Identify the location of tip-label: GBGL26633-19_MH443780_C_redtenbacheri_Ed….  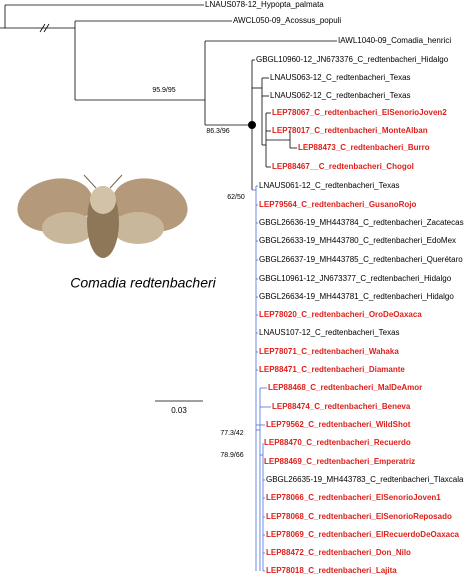
(357, 240).